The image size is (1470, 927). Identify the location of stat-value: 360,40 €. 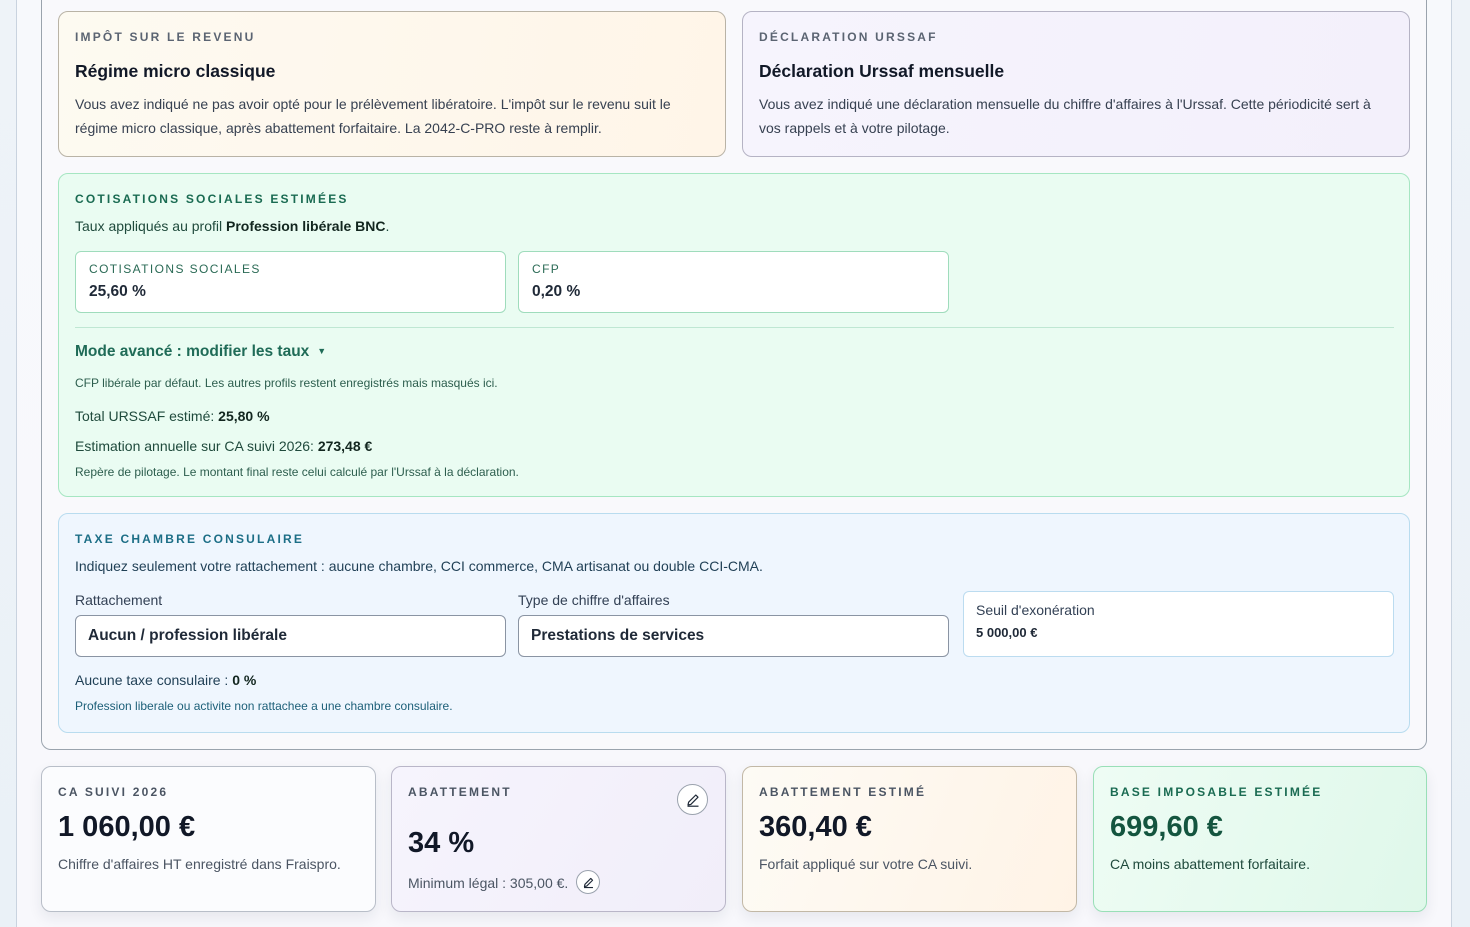
(815, 827).